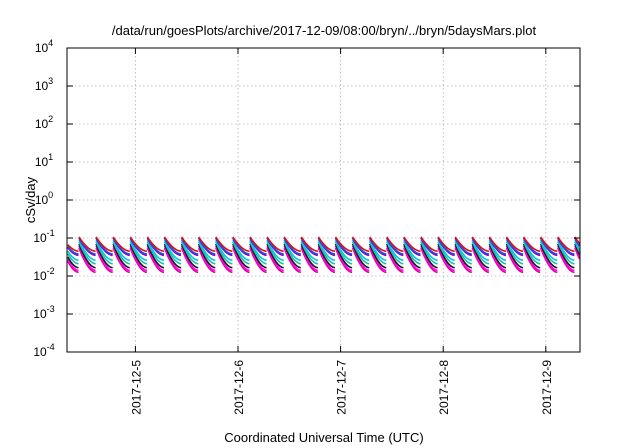 The height and width of the screenshot is (448, 640). Describe the element at coordinates (323, 437) in the screenshot. I see `x-axis-label: Coordinated Universal Time (UTC)` at that location.